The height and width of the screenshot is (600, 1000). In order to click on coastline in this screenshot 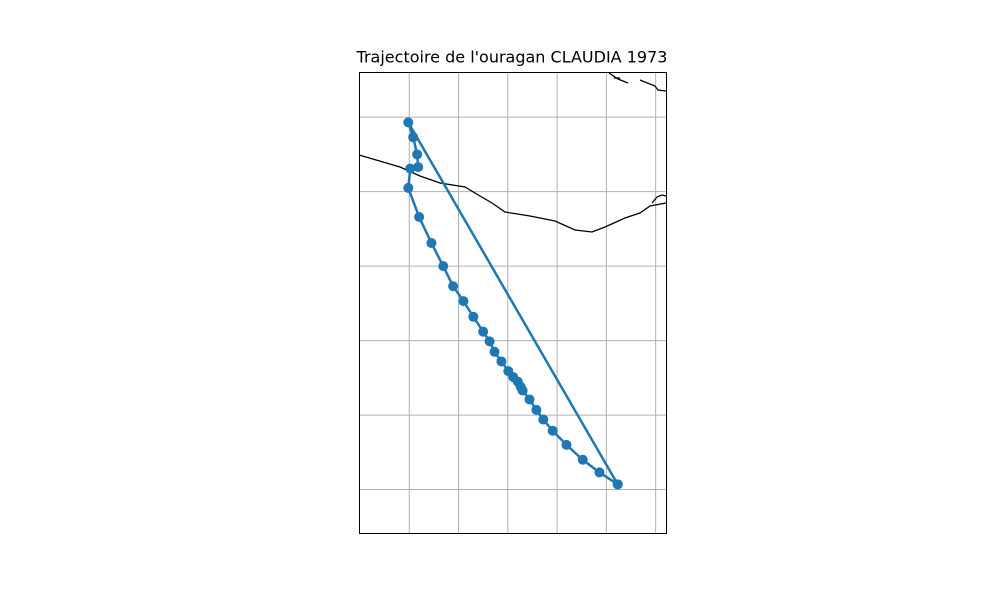, I will do `click(512, 152)`.